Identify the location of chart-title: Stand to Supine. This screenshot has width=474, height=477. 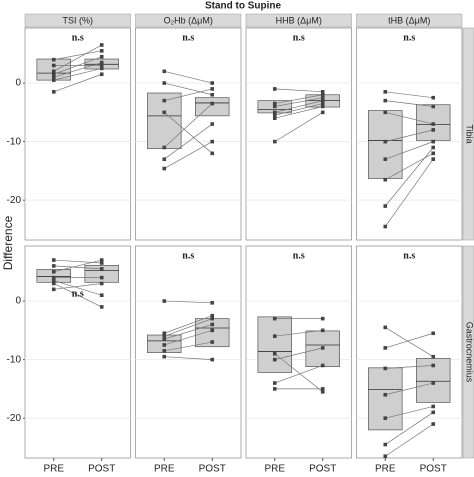
(243, 6).